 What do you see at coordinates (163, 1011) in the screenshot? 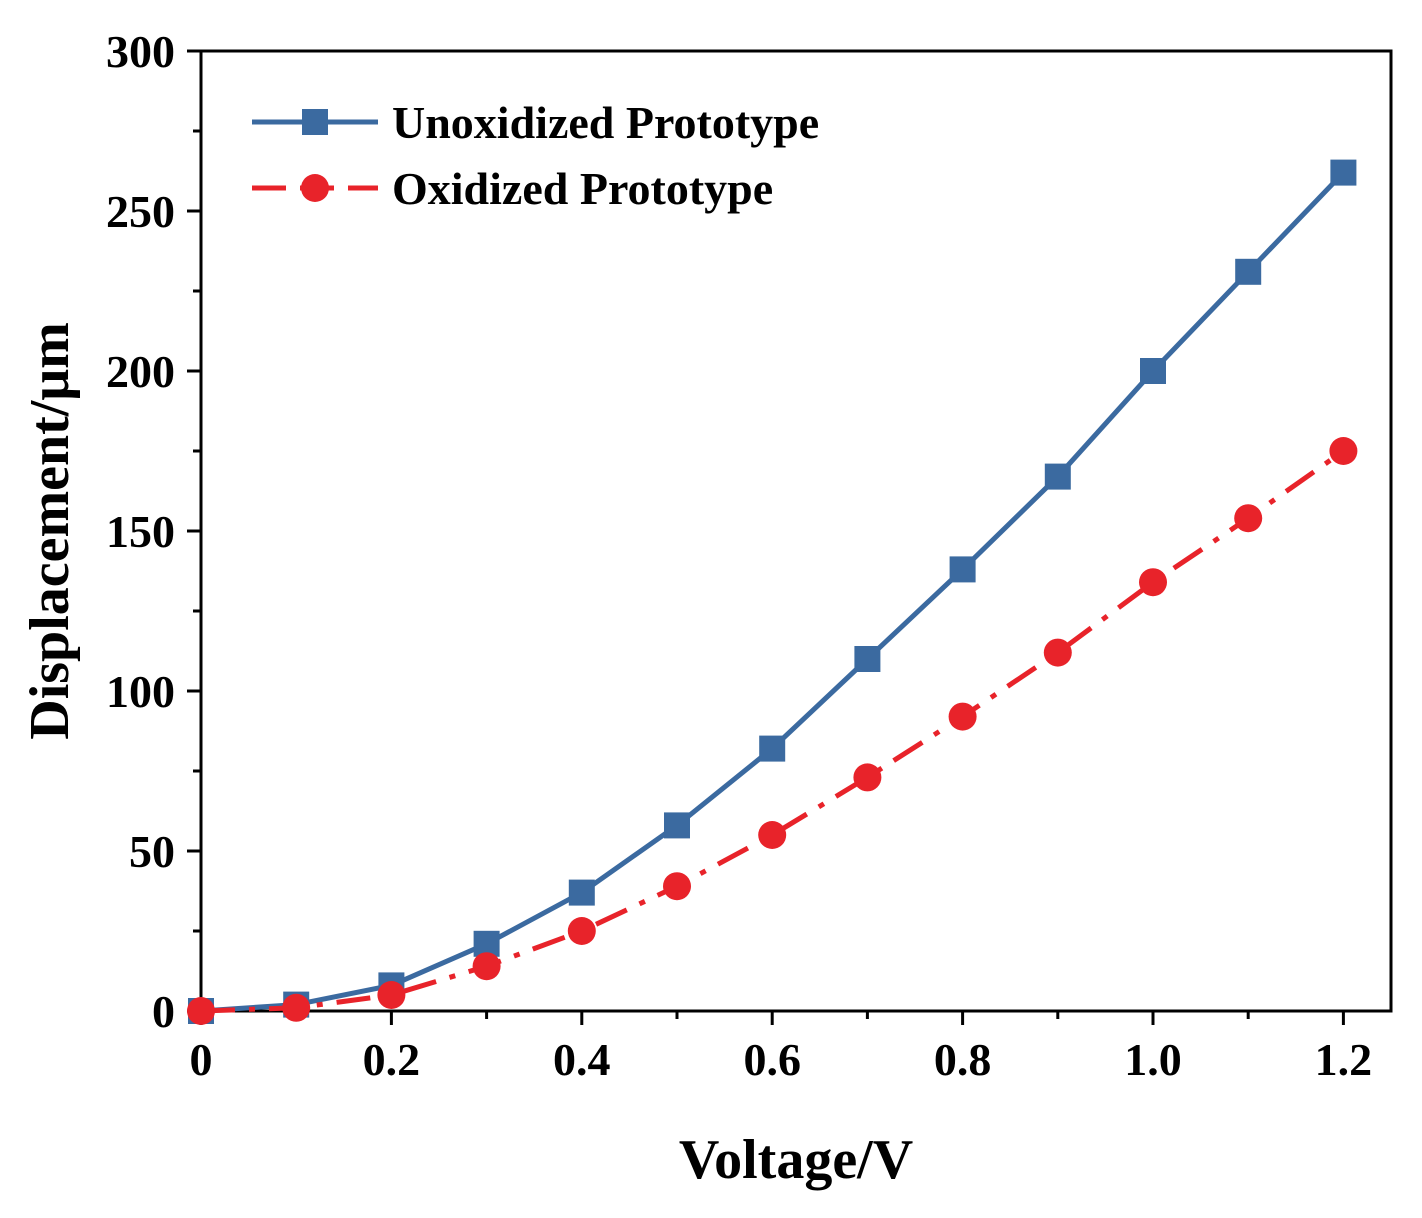
I see `y-tick-label: 0` at bounding box center [163, 1011].